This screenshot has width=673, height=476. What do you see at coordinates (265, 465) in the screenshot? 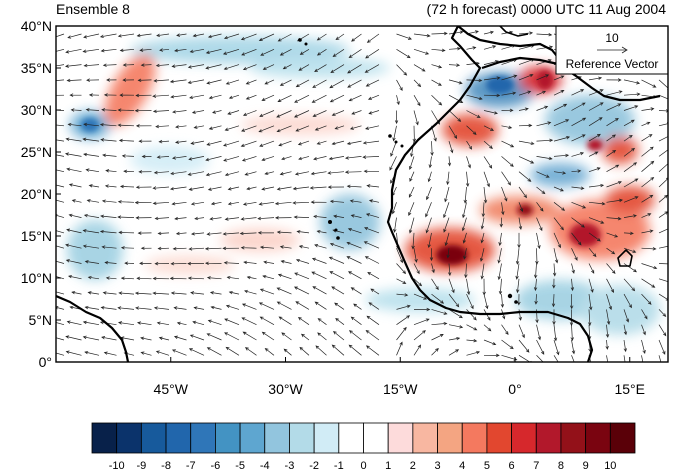
I see `colorbar-label: -4` at bounding box center [265, 465].